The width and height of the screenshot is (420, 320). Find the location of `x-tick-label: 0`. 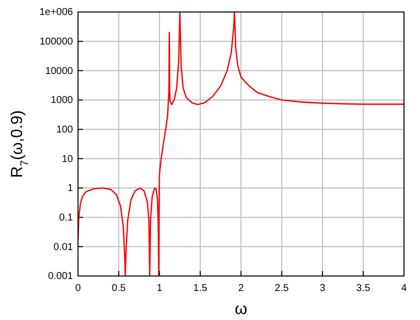

x-tick-label: 0 is located at coordinates (78, 288).